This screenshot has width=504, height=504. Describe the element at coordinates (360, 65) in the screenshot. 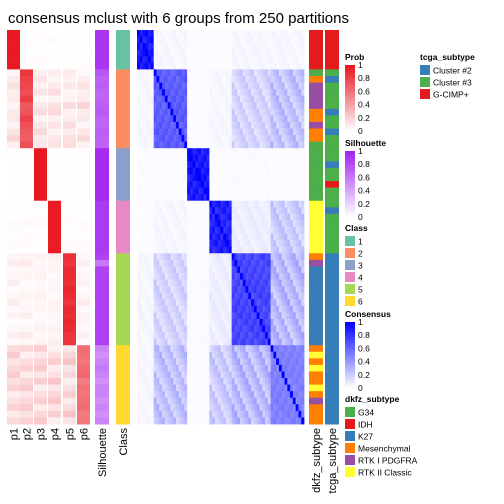

I see `legend-tick-label: 1` at that location.